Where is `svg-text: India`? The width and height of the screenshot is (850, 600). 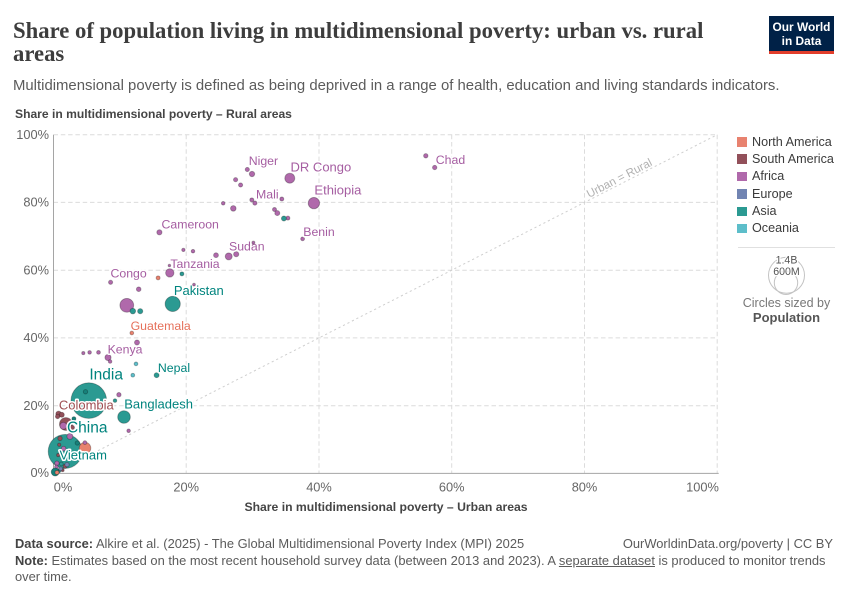 svg-text: India is located at coordinates (106, 375).